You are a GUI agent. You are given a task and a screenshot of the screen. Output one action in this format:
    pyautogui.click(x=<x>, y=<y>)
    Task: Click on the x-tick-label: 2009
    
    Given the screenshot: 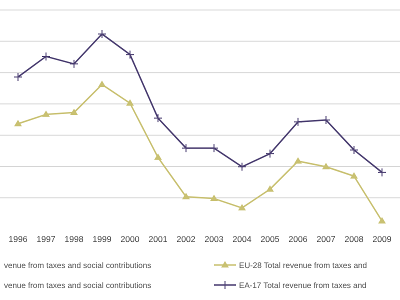 What is the action you would take?
    pyautogui.click(x=382, y=239)
    